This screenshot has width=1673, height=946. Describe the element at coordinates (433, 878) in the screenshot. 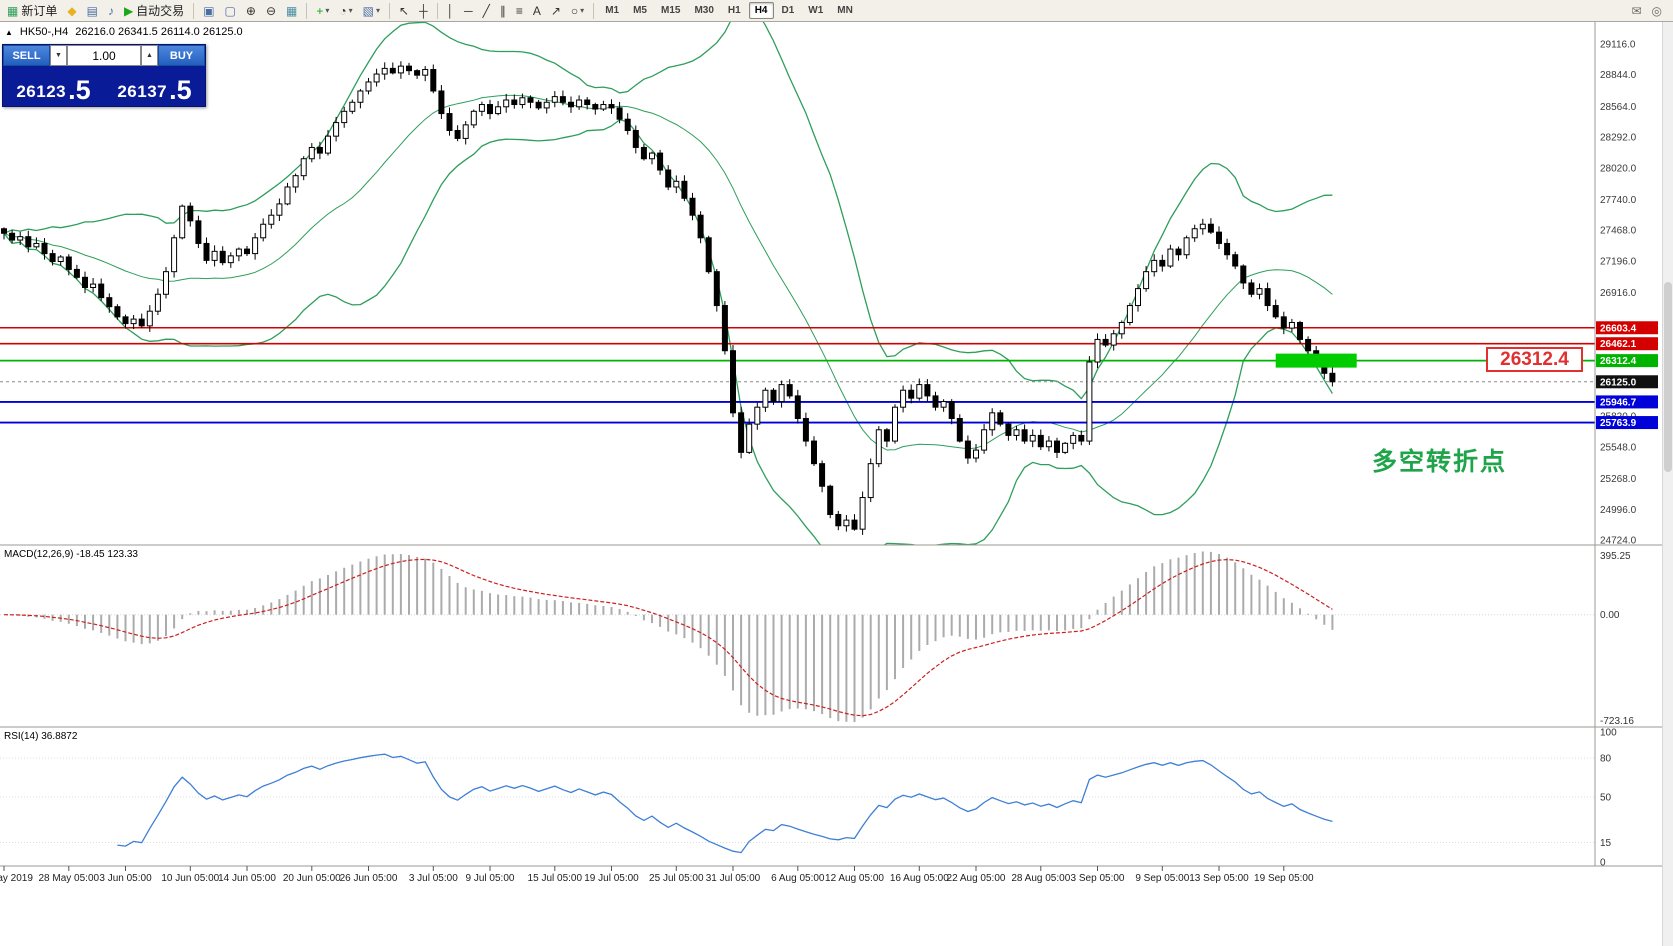

I see `time-axis-label: 3 Jul 05:00` at that location.